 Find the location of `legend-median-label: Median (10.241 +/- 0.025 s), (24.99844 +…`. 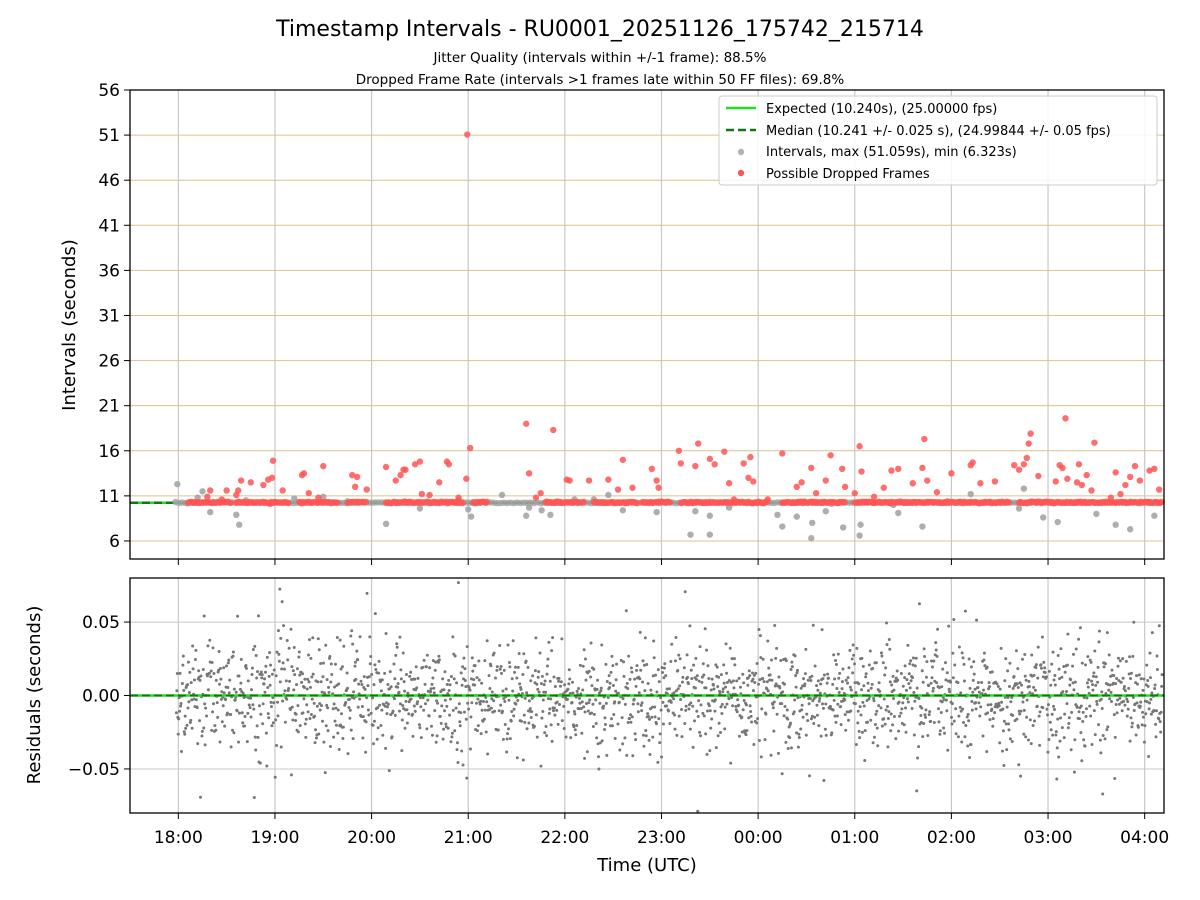

legend-median-label: Median (10.241 +/- 0.025 s), (24.99844 +… is located at coordinates (938, 131).